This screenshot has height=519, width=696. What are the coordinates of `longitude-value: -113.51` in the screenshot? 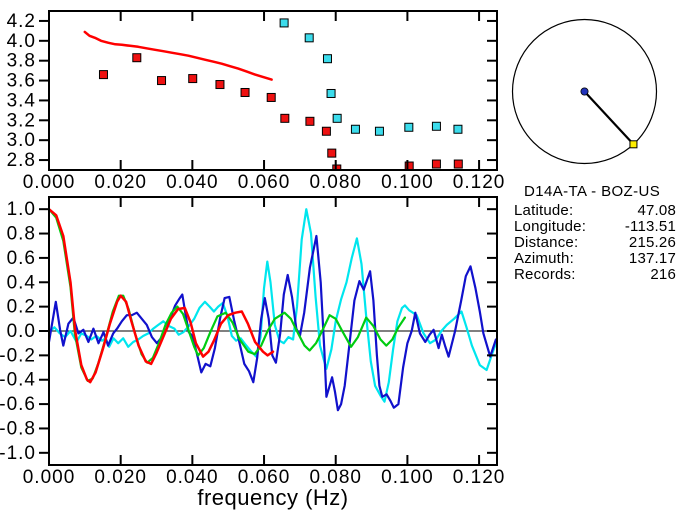 It's located at (650, 226).